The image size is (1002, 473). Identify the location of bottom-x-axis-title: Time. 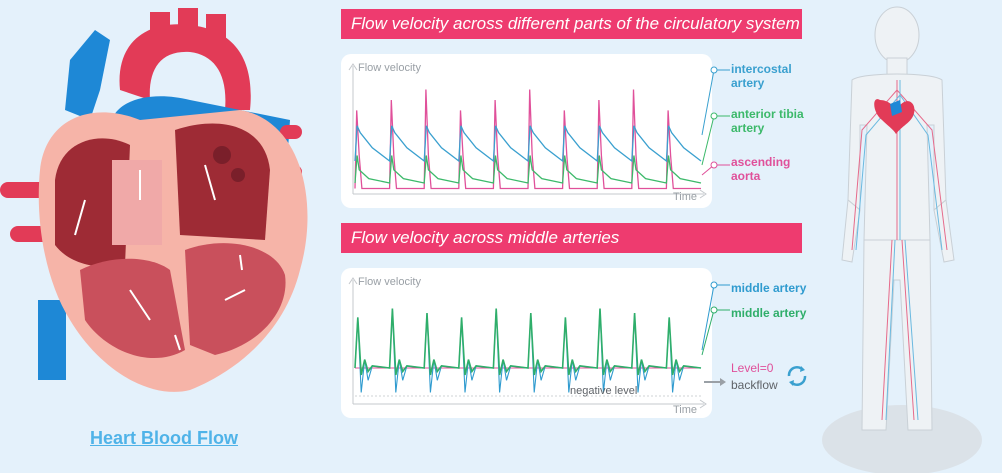
(685, 410).